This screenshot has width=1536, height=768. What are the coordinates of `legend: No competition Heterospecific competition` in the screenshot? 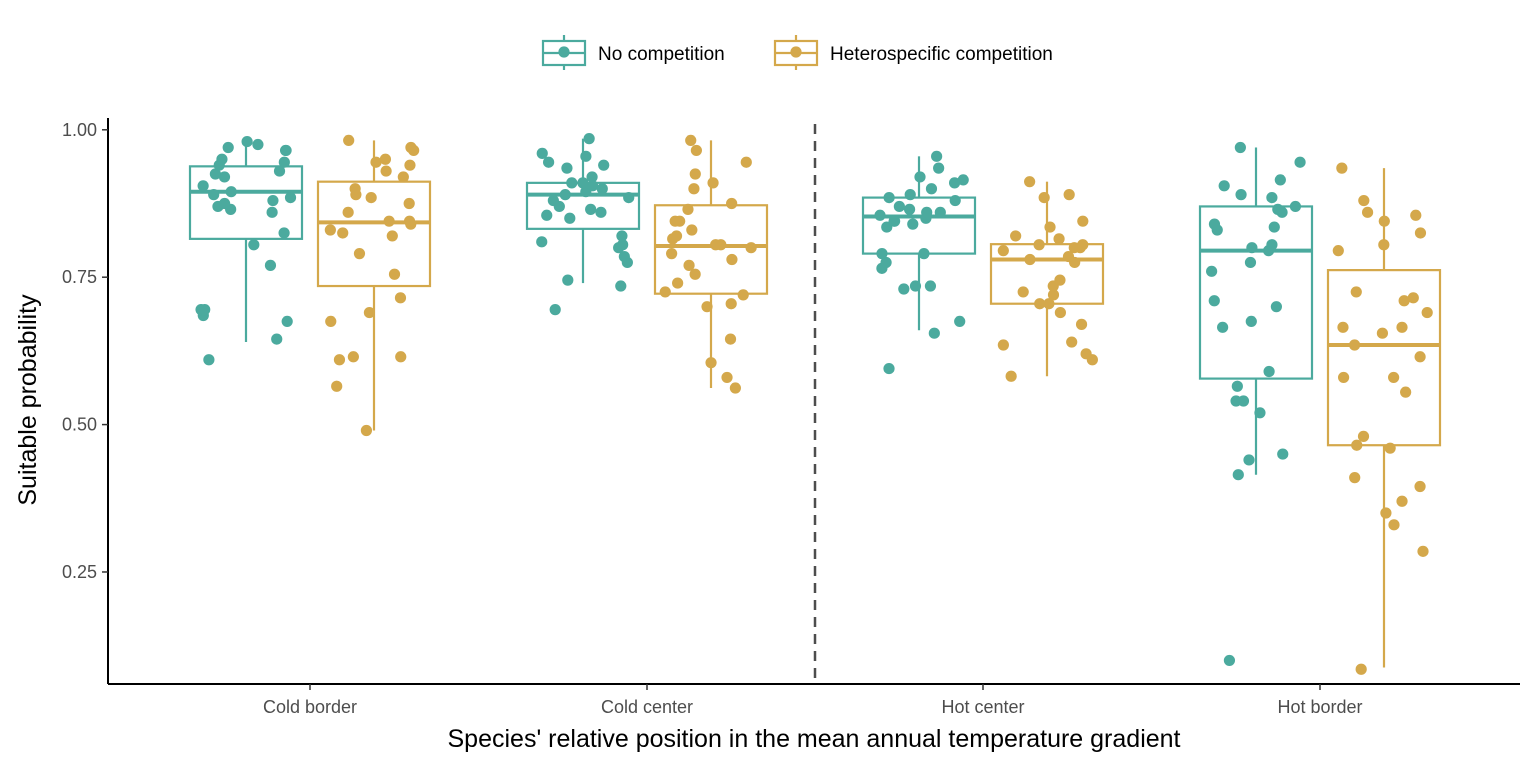 It's located at (797, 52).